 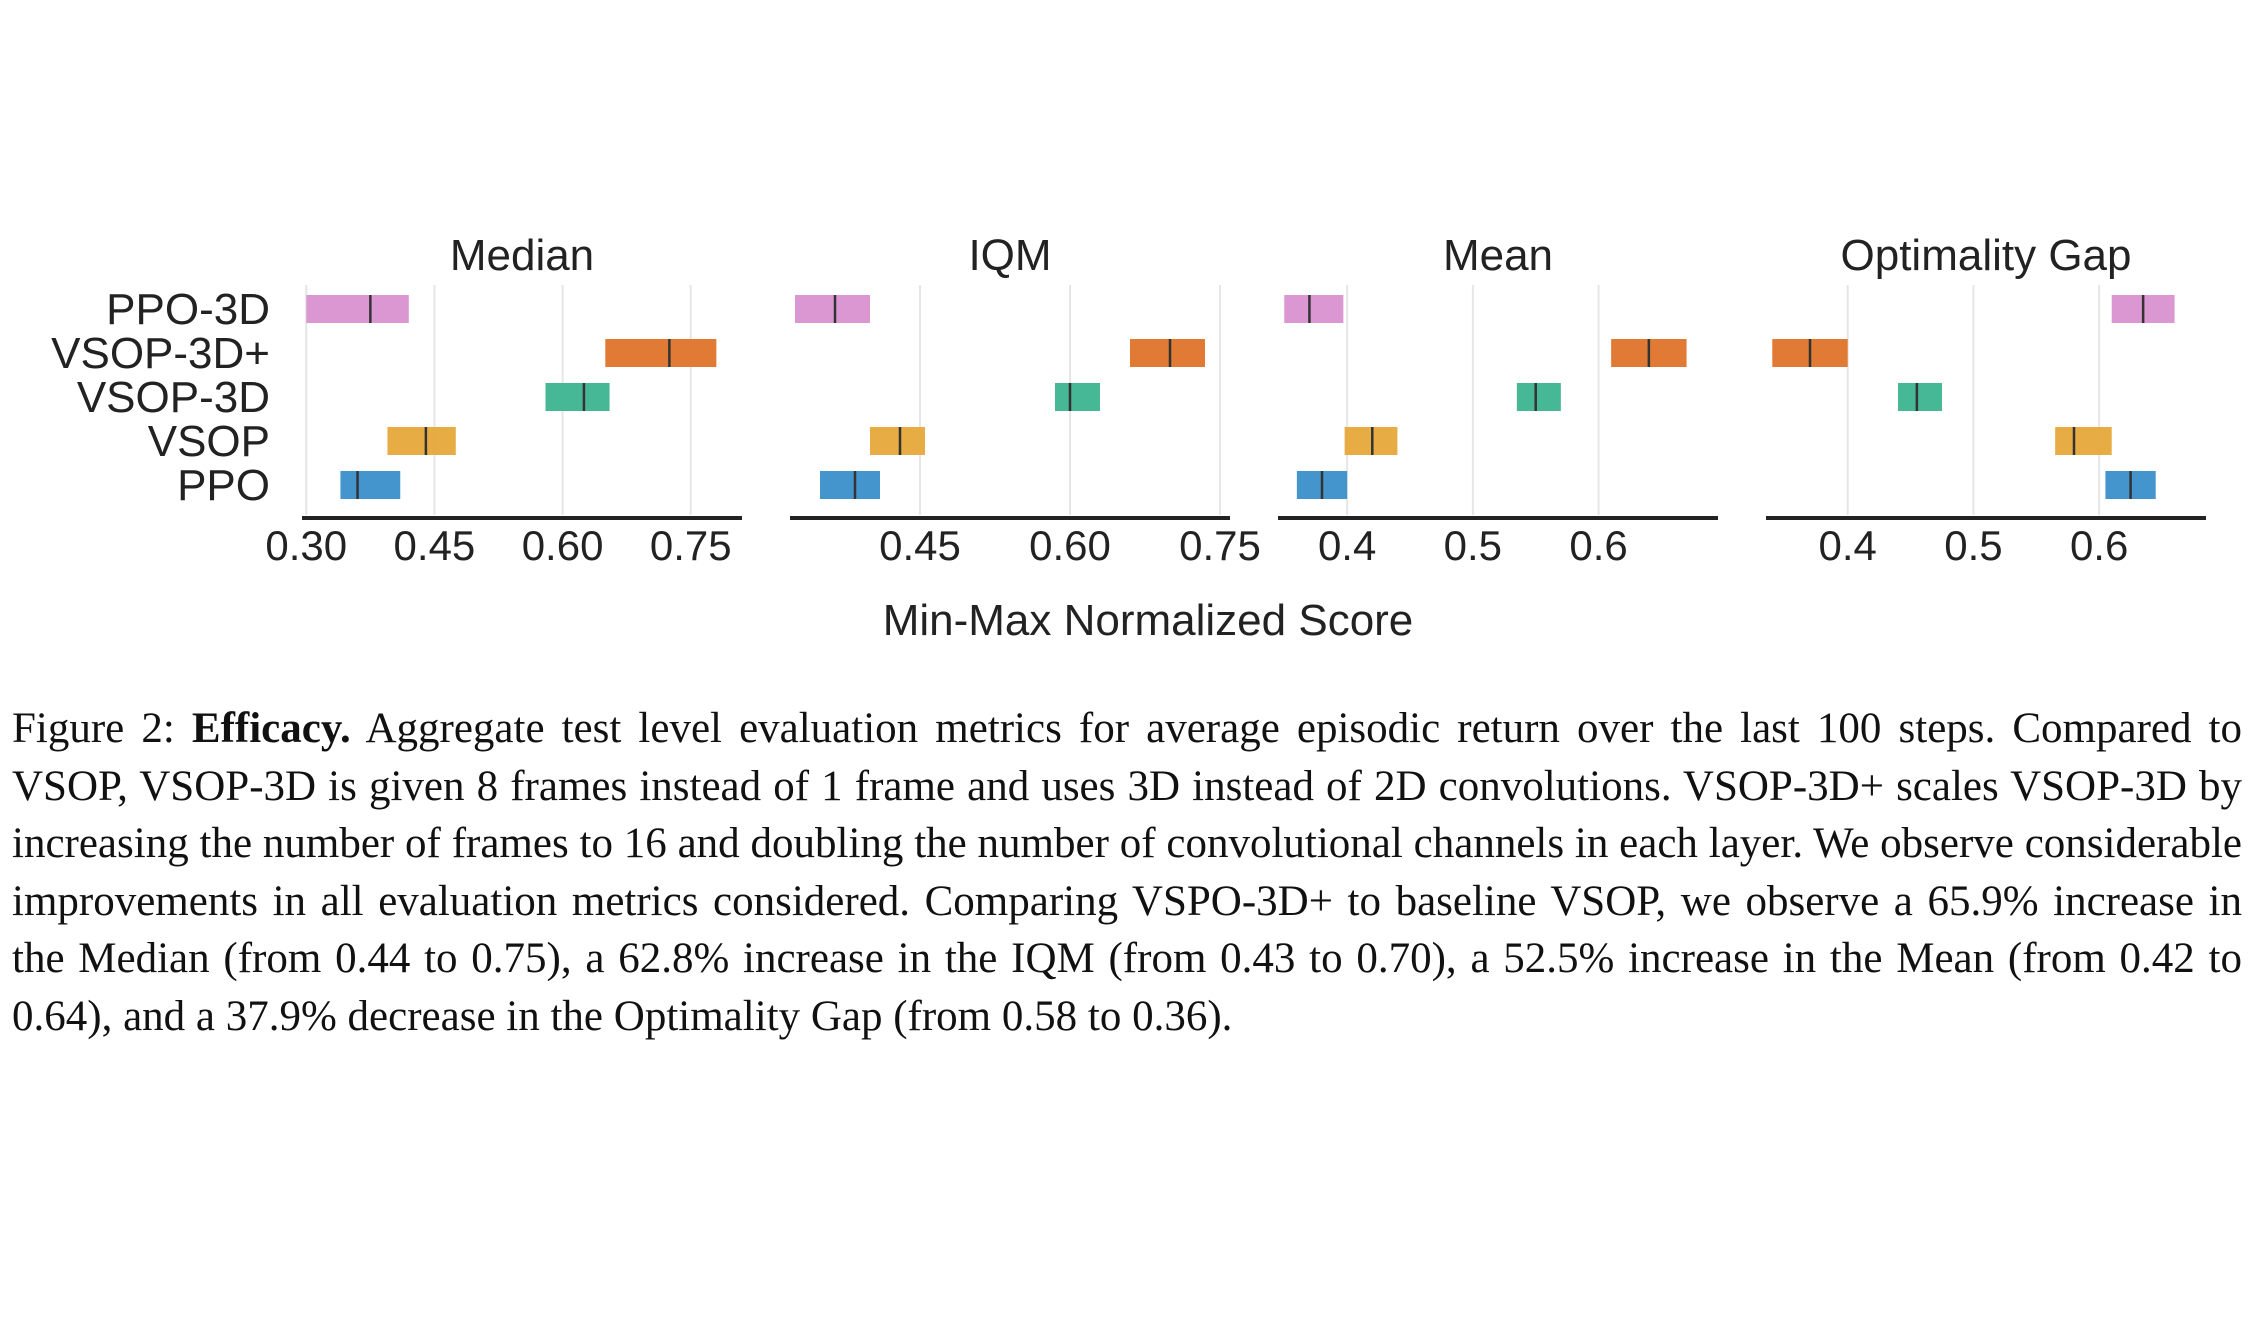 I want to click on interval-bar-optimality-gap-vsop, so click(x=2083, y=441).